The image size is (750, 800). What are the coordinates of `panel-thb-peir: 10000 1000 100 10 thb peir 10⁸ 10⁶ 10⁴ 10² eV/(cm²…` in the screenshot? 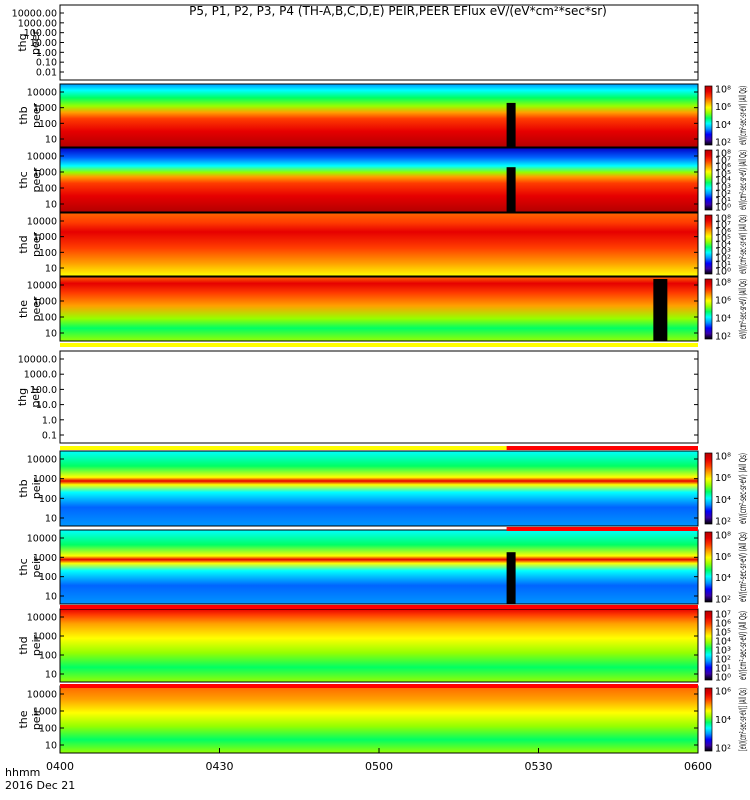 It's located at (383, 489).